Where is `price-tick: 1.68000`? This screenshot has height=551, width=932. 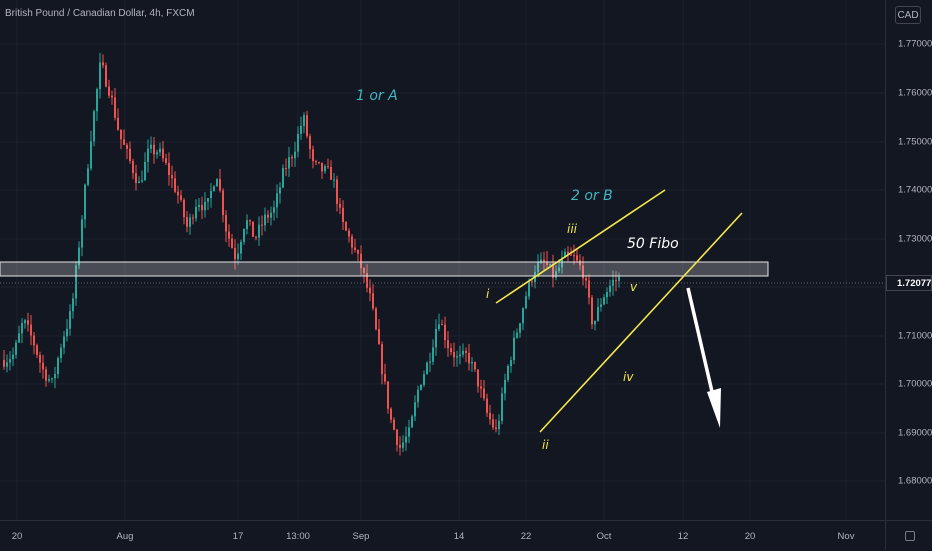
price-tick: 1.68000 is located at coordinates (915, 481).